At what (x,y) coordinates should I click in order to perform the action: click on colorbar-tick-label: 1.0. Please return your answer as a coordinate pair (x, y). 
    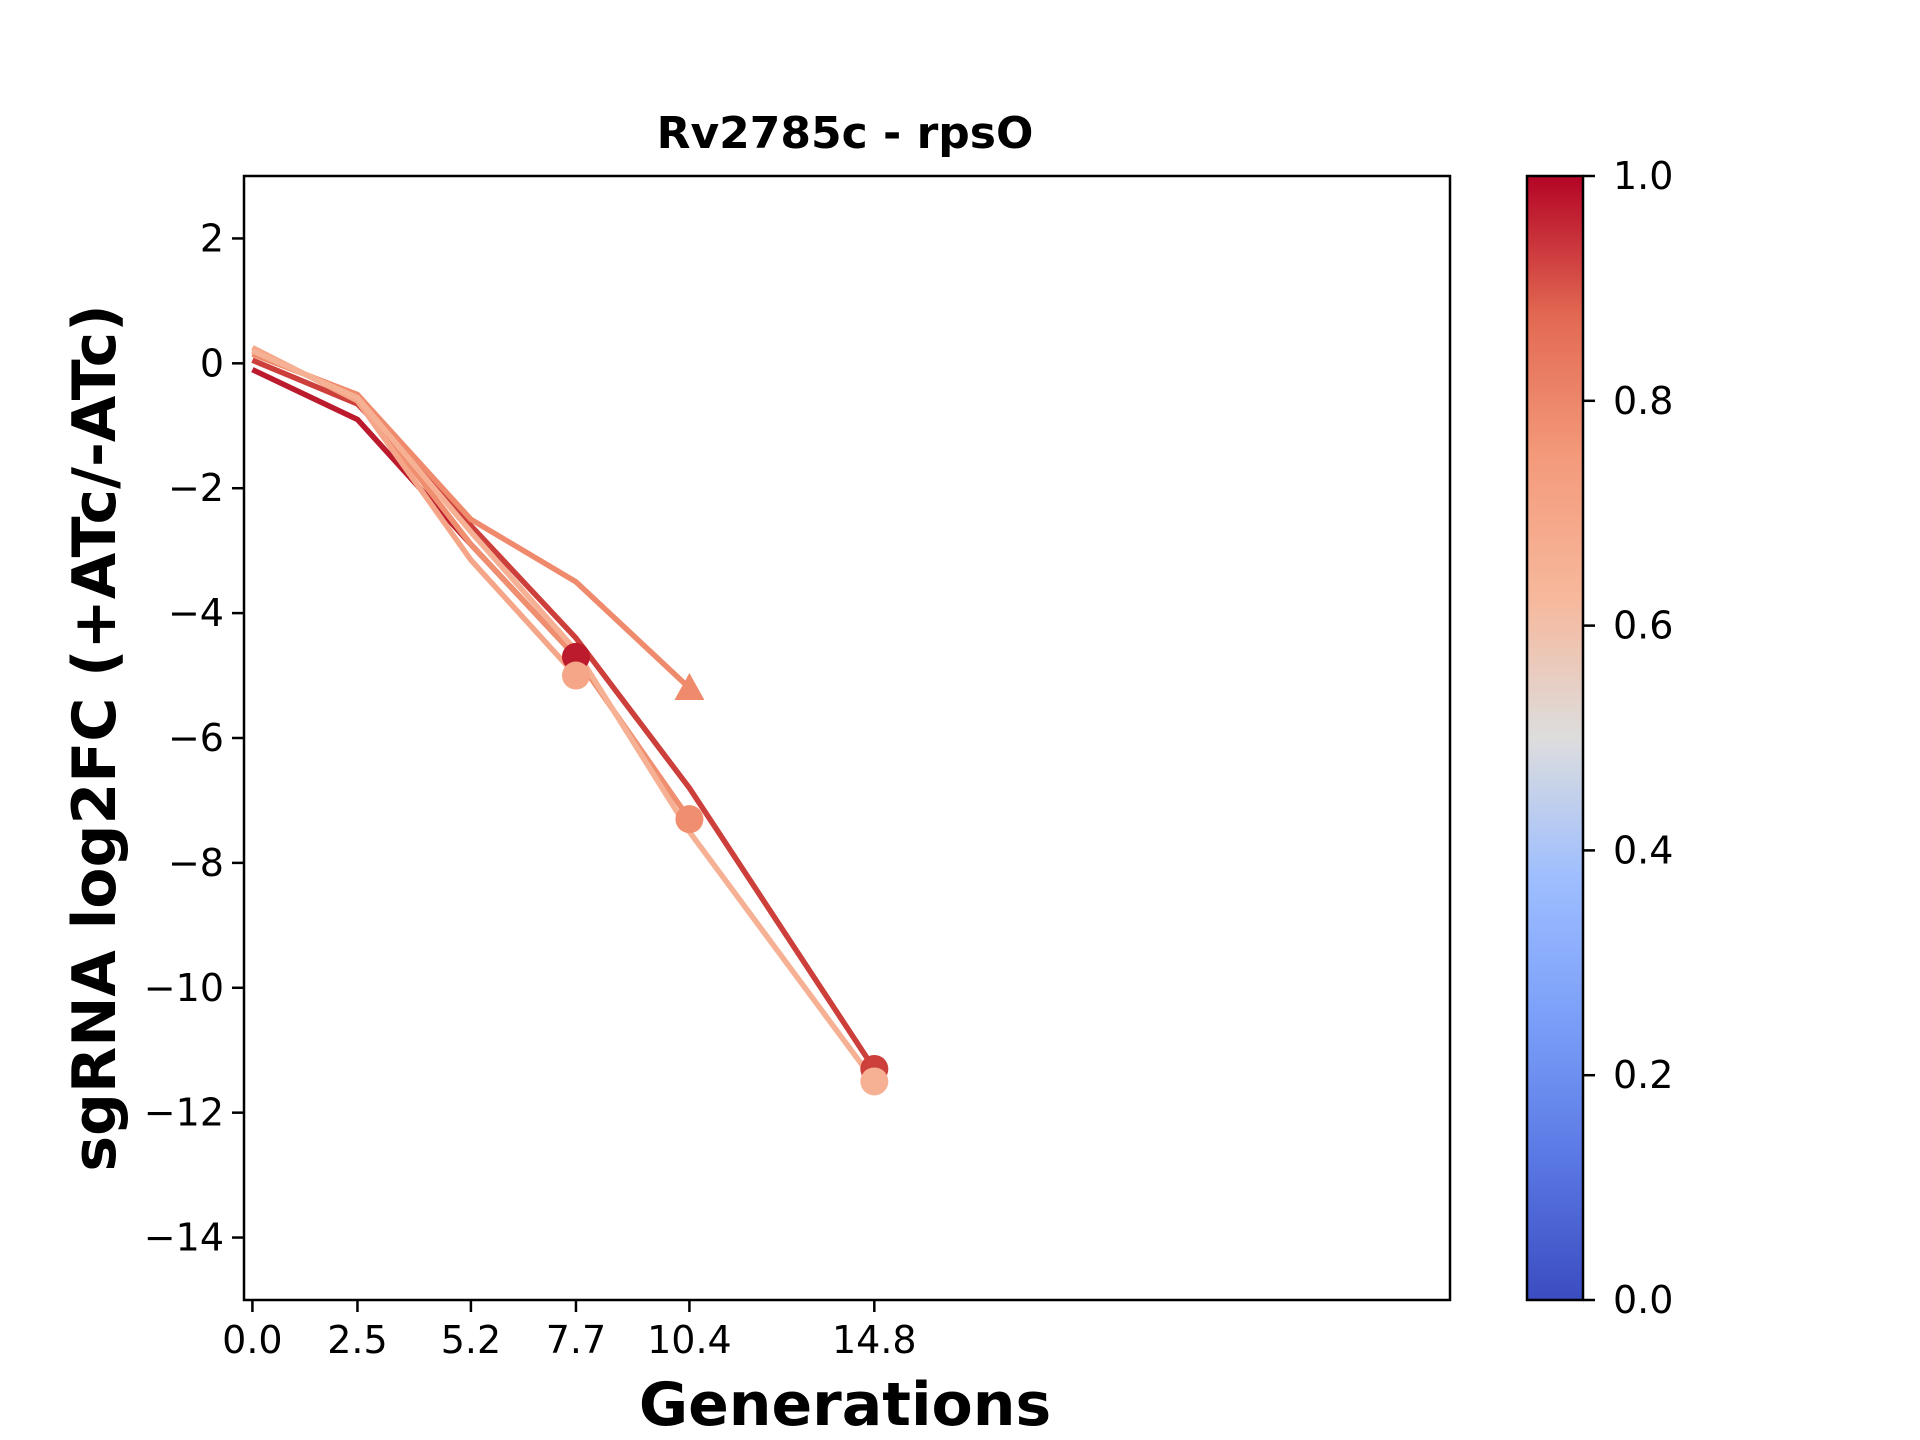
    Looking at the image, I should click on (1643, 176).